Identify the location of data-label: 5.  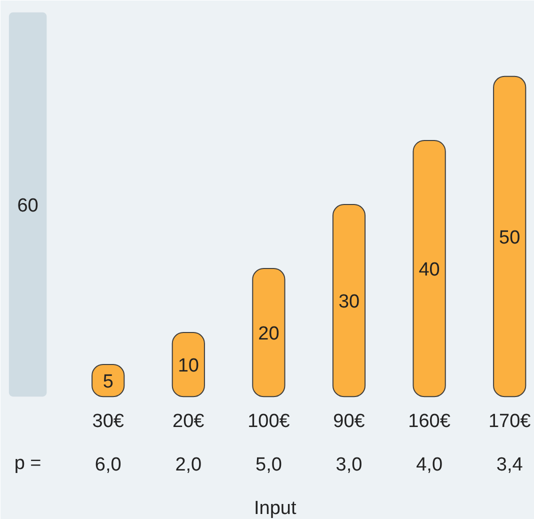
(108, 382).